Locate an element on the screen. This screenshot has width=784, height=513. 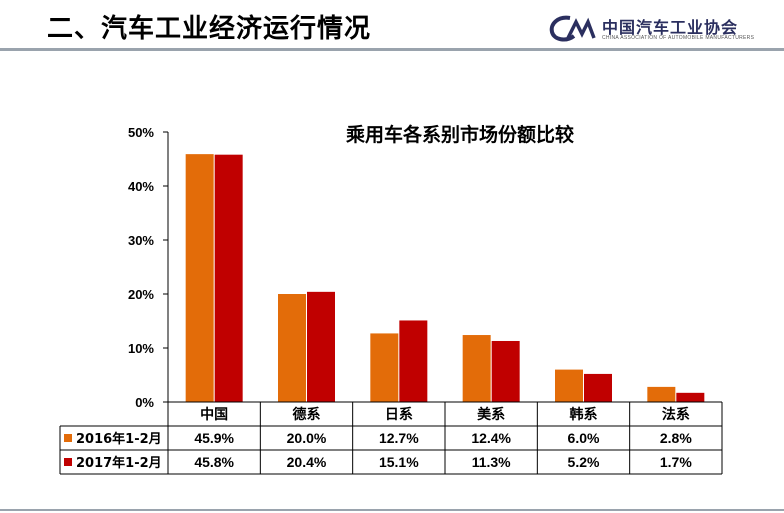
data-label: 12.4% is located at coordinates (491, 438).